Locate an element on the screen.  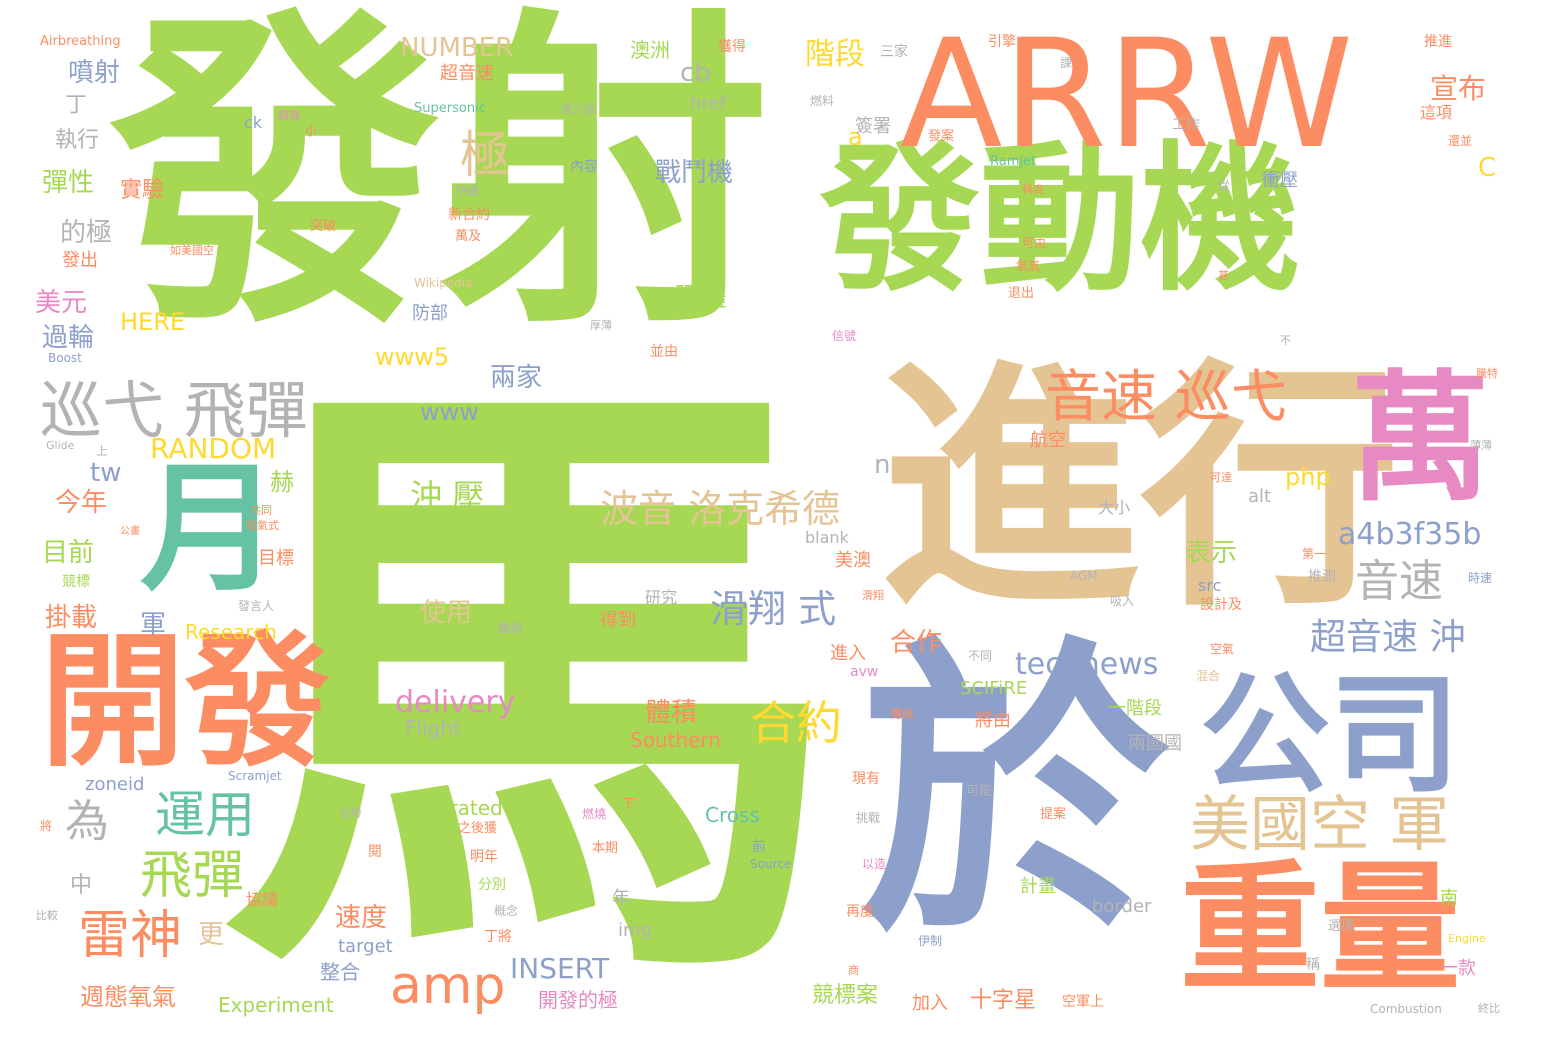
word-zifa: 自發 is located at coordinates (351, 813).